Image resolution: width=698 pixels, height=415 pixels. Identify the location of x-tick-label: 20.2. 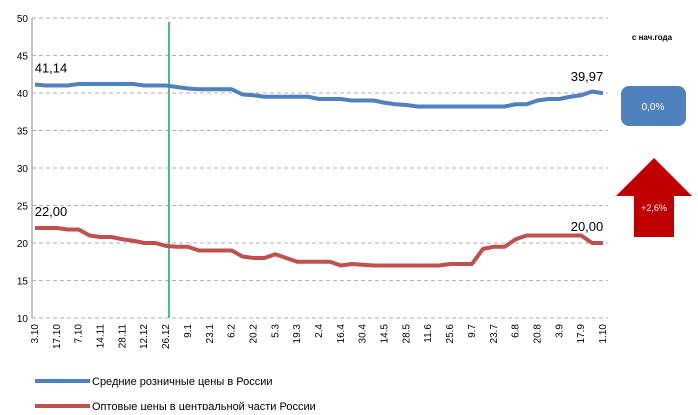
(253, 334).